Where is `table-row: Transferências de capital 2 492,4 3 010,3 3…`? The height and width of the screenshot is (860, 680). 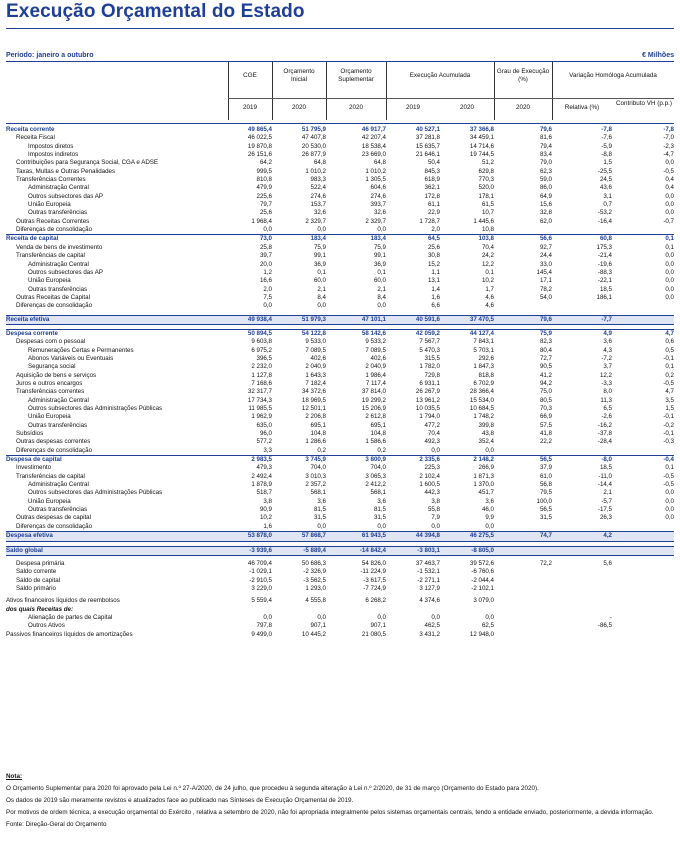
table-row: Transferências de capital 2 492,4 3 010,3 3… is located at coordinates (340, 477).